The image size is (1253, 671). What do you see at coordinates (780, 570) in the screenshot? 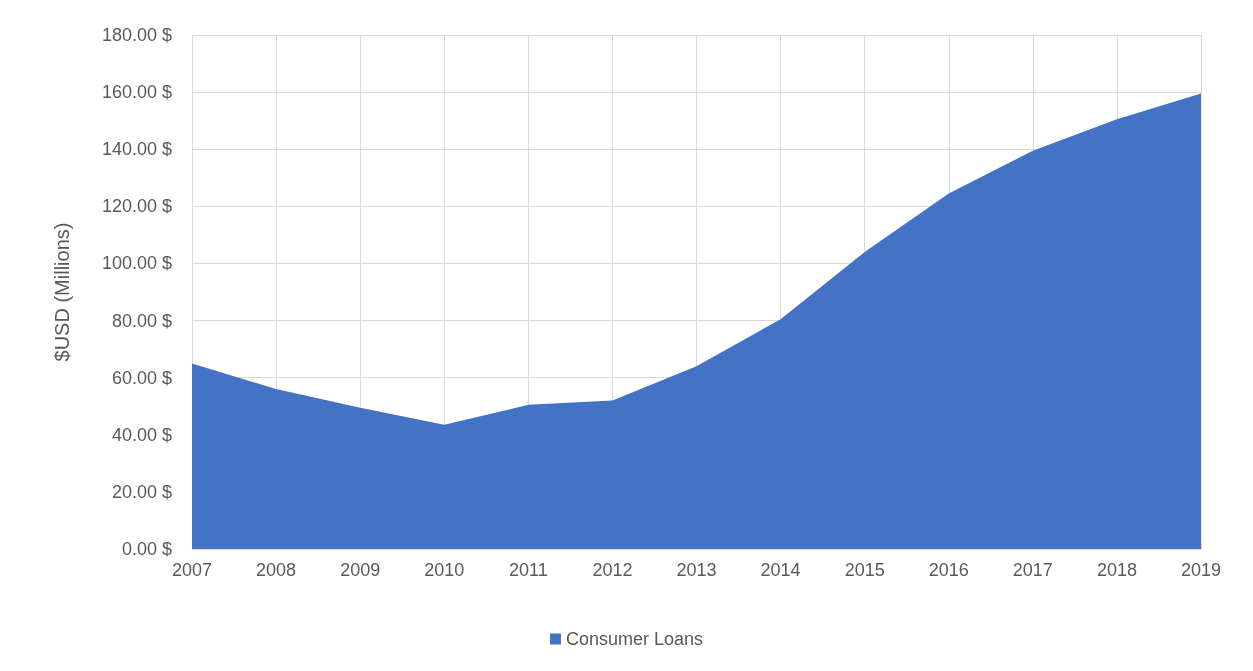
I see `x-tick-label: 2014` at bounding box center [780, 570].